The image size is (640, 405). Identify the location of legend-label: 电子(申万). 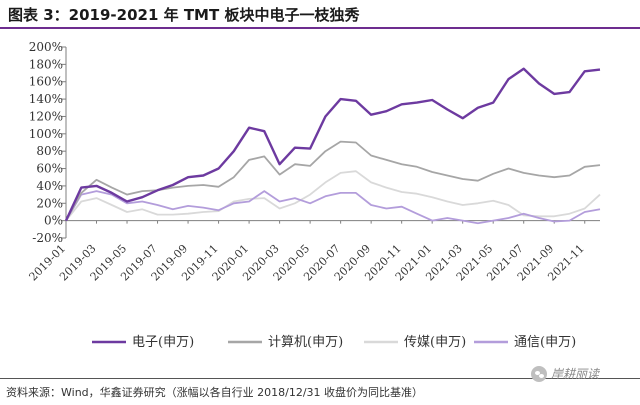
(163, 342).